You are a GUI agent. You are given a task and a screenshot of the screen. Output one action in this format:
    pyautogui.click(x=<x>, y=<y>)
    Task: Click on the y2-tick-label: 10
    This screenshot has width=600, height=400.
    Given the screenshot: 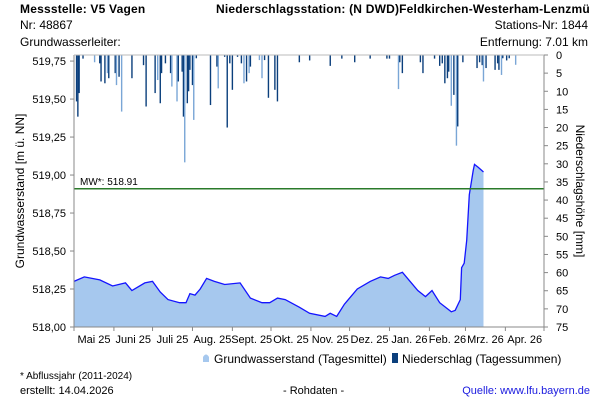 What is the action you would take?
    pyautogui.click(x=562, y=92)
    